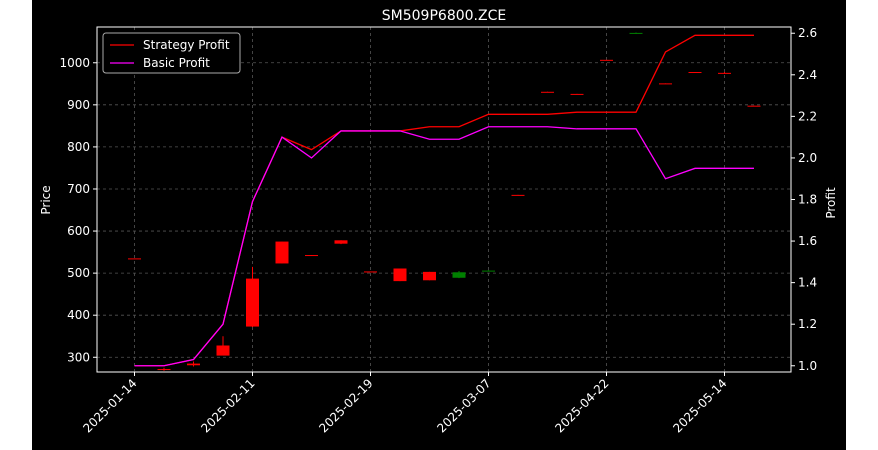 Image resolution: width=878 pixels, height=450 pixels. I want to click on right-tick-label: 2.0, so click(807, 158).